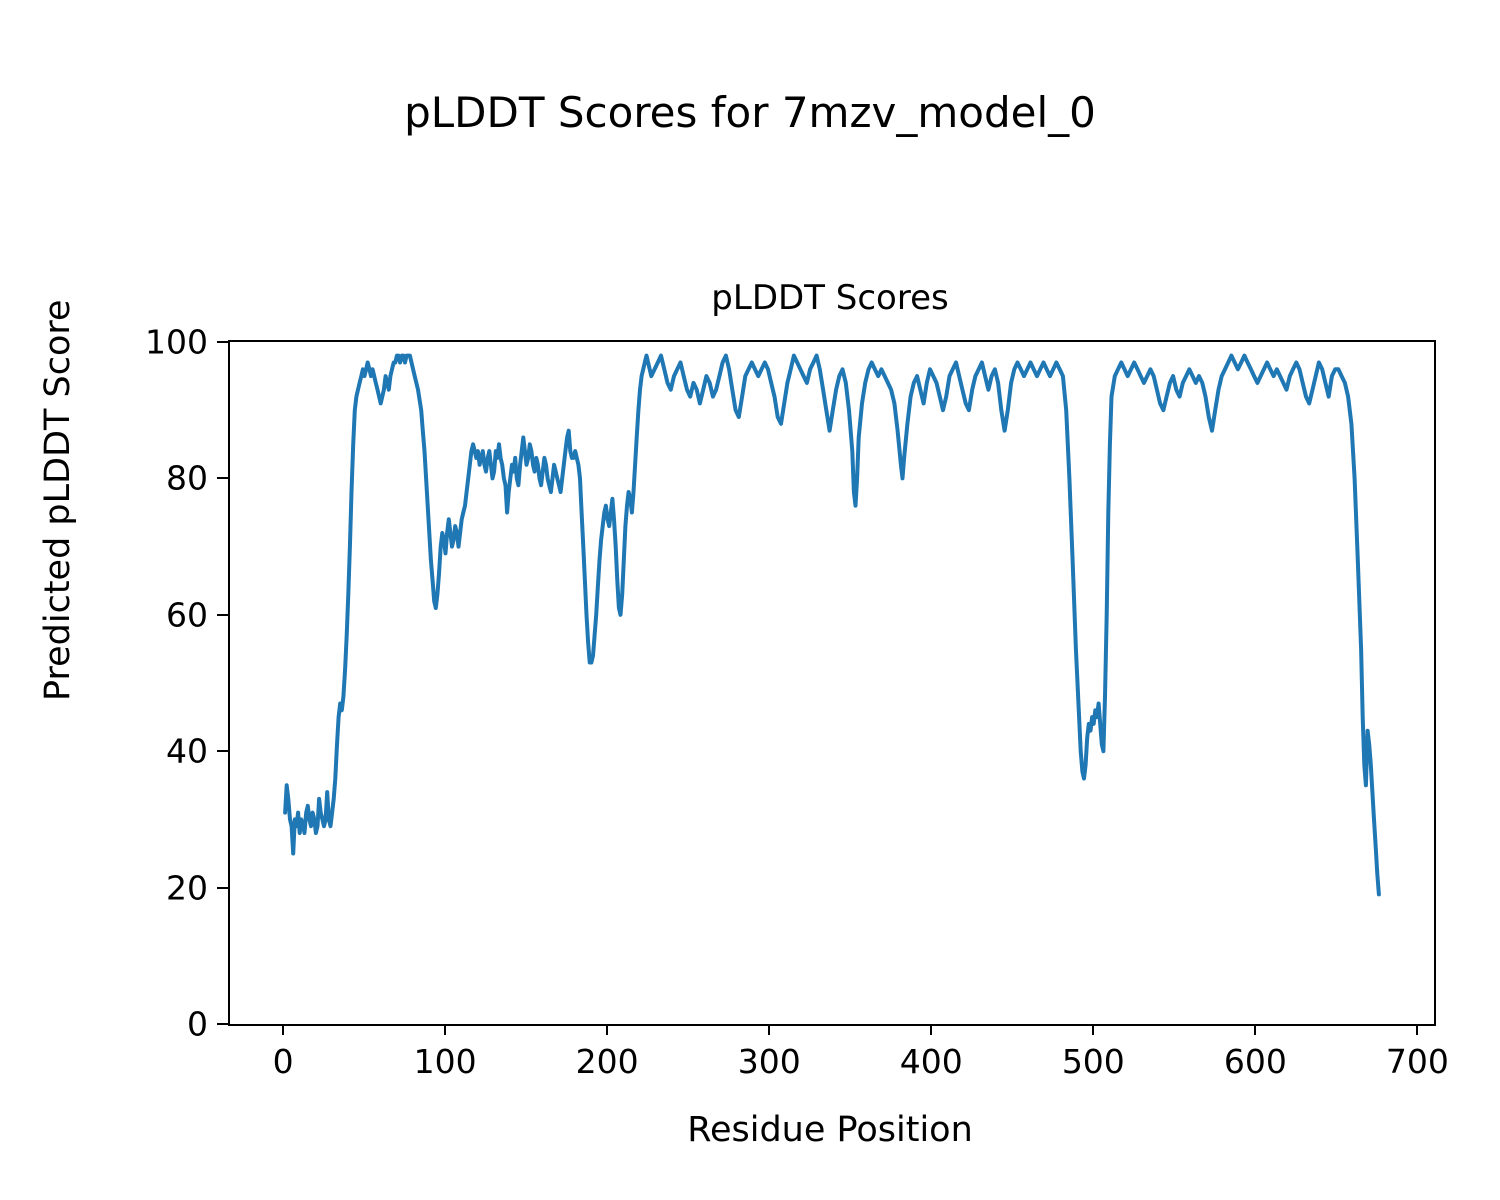 This screenshot has height=1200, width=1500. What do you see at coordinates (58, 500) in the screenshot?
I see `y-axis-label: Predicted pLDDT Score` at bounding box center [58, 500].